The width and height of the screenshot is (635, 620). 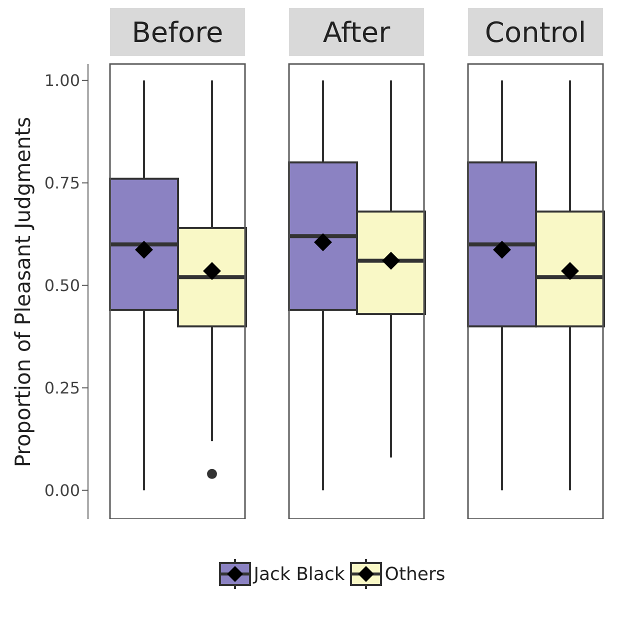 What do you see at coordinates (62, 286) in the screenshot?
I see `y-tick-label: 0.50` at bounding box center [62, 286].